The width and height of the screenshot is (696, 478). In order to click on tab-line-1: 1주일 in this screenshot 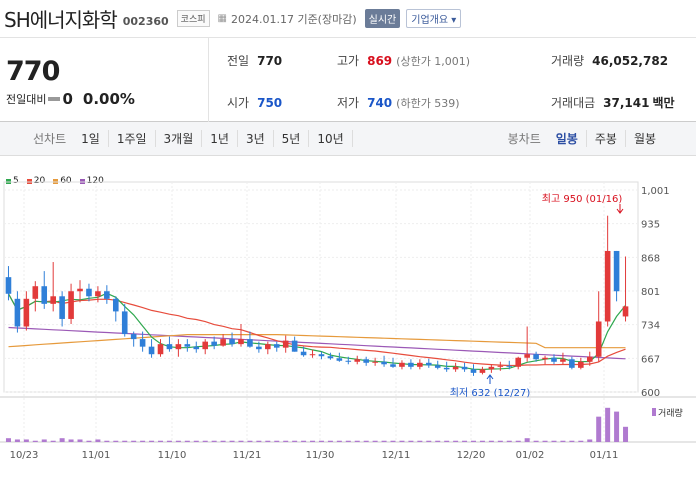, I will do `click(135, 138)`.